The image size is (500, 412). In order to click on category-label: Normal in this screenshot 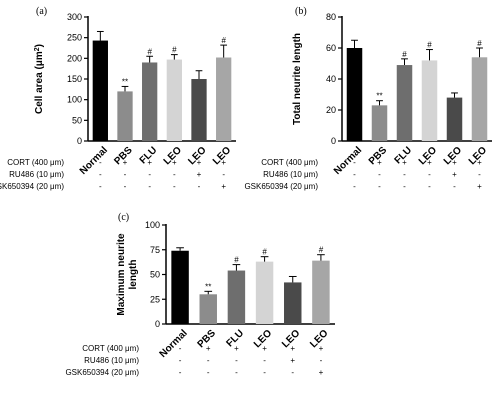, I will do `click(94, 161)`.